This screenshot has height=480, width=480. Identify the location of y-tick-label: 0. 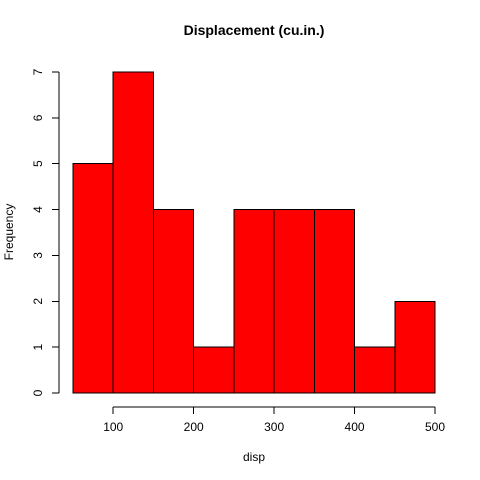
(38, 392).